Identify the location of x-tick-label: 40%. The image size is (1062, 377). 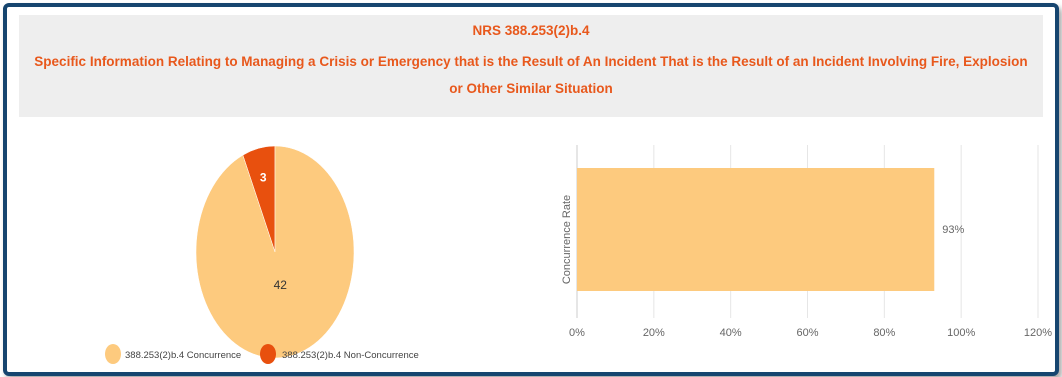
(731, 333).